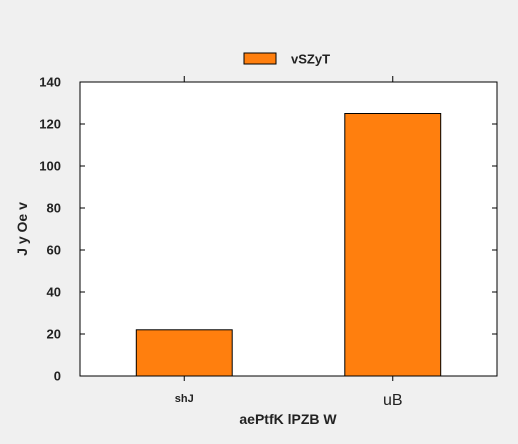  Describe the element at coordinates (54, 208) in the screenshot. I see `y-tick-label: 80` at that location.